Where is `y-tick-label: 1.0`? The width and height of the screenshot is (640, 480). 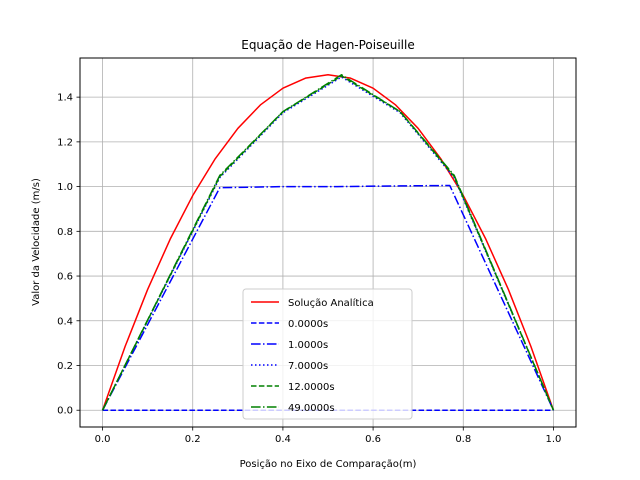
y-tick-label: 1.0 is located at coordinates (65, 187).